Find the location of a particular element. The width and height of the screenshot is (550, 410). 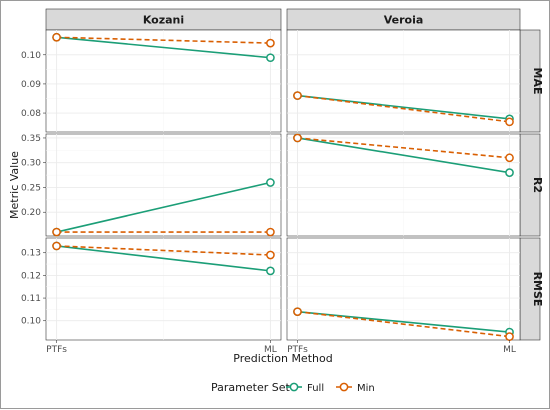

facet-strip-label-veroia: Veroia is located at coordinates (404, 20).